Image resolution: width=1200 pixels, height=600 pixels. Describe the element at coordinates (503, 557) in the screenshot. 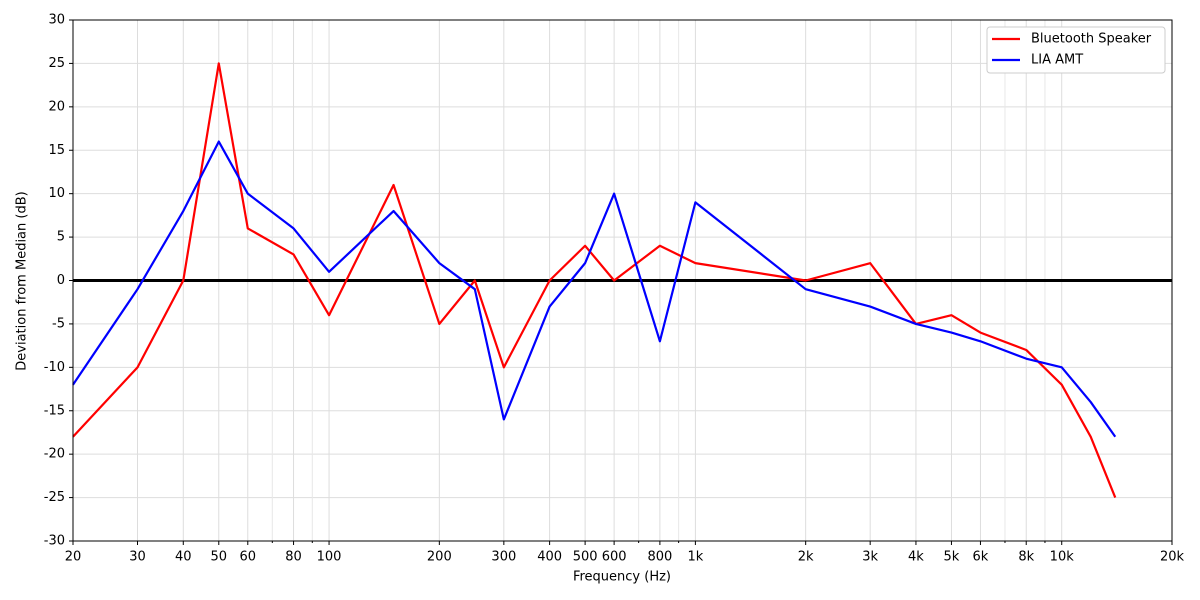

I see `x-tick-label: 300` at that location.